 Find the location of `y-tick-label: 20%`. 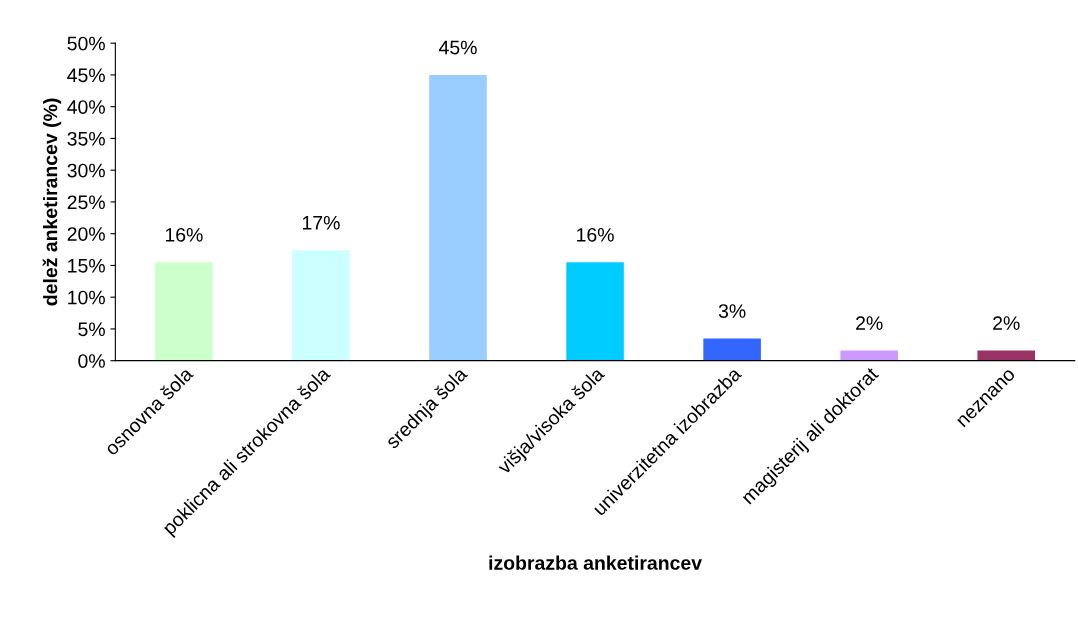

y-tick-label: 20% is located at coordinates (86, 234).